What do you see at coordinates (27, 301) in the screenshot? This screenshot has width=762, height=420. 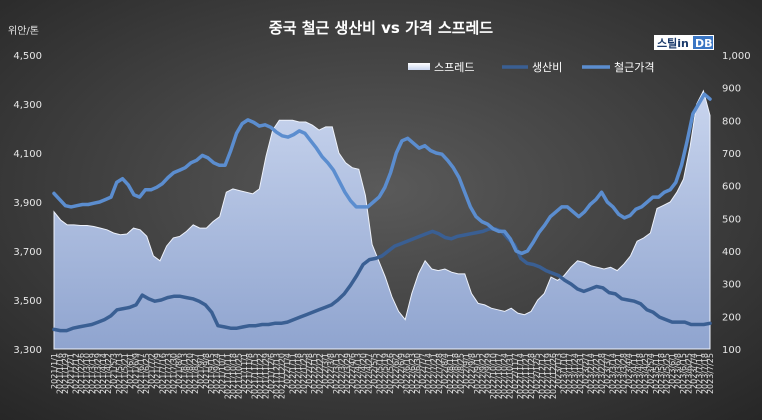 I see `left-tick-label: 3,500` at bounding box center [27, 301].